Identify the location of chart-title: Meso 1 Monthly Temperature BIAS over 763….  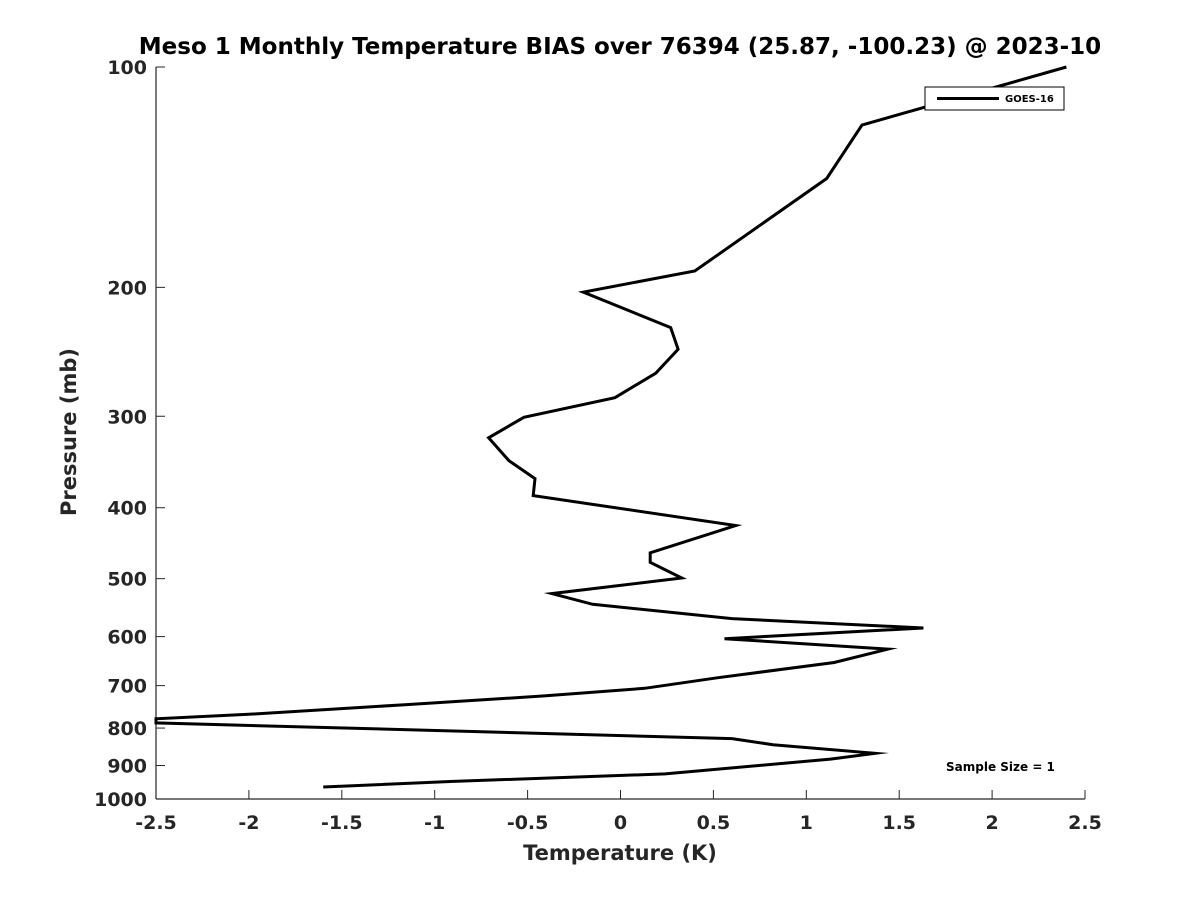
(620, 47).